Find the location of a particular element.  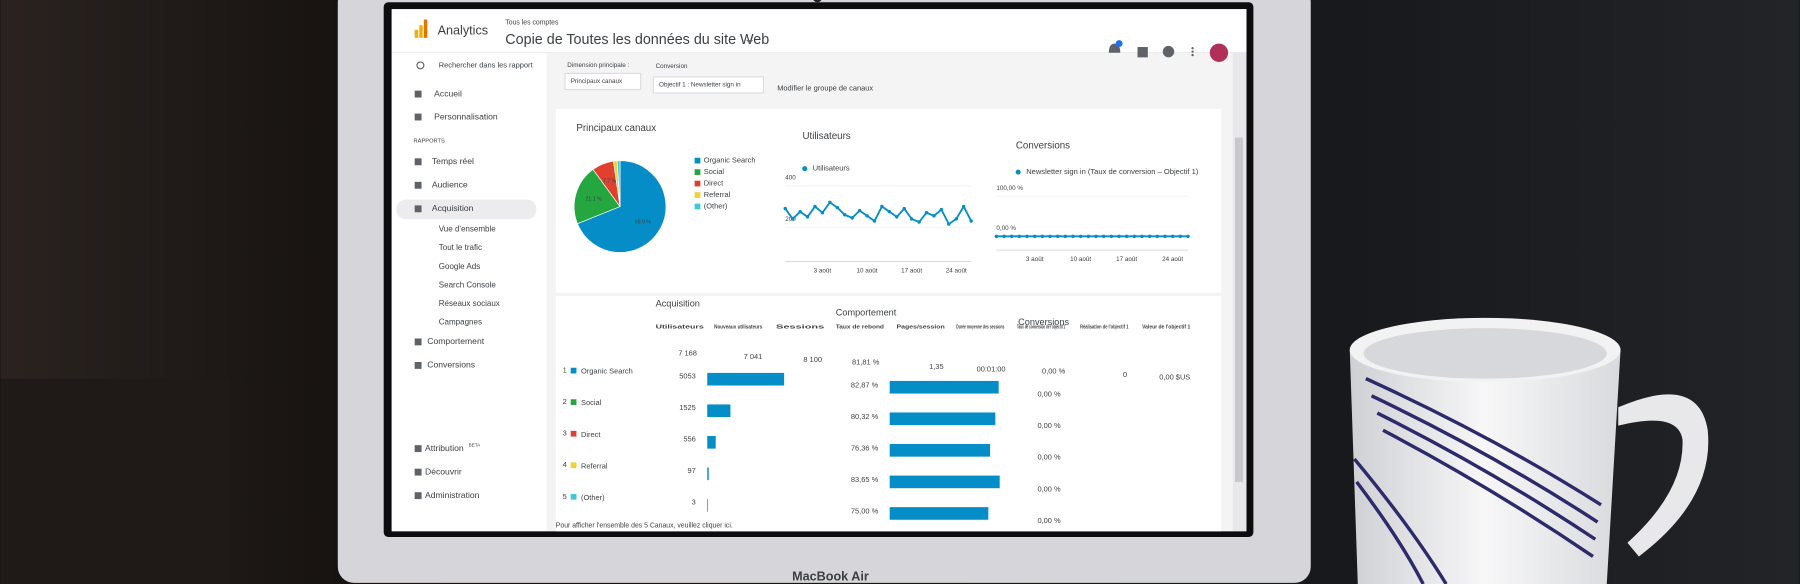

column-header: Valeur de l'objectif 1 is located at coordinates (1166, 328).